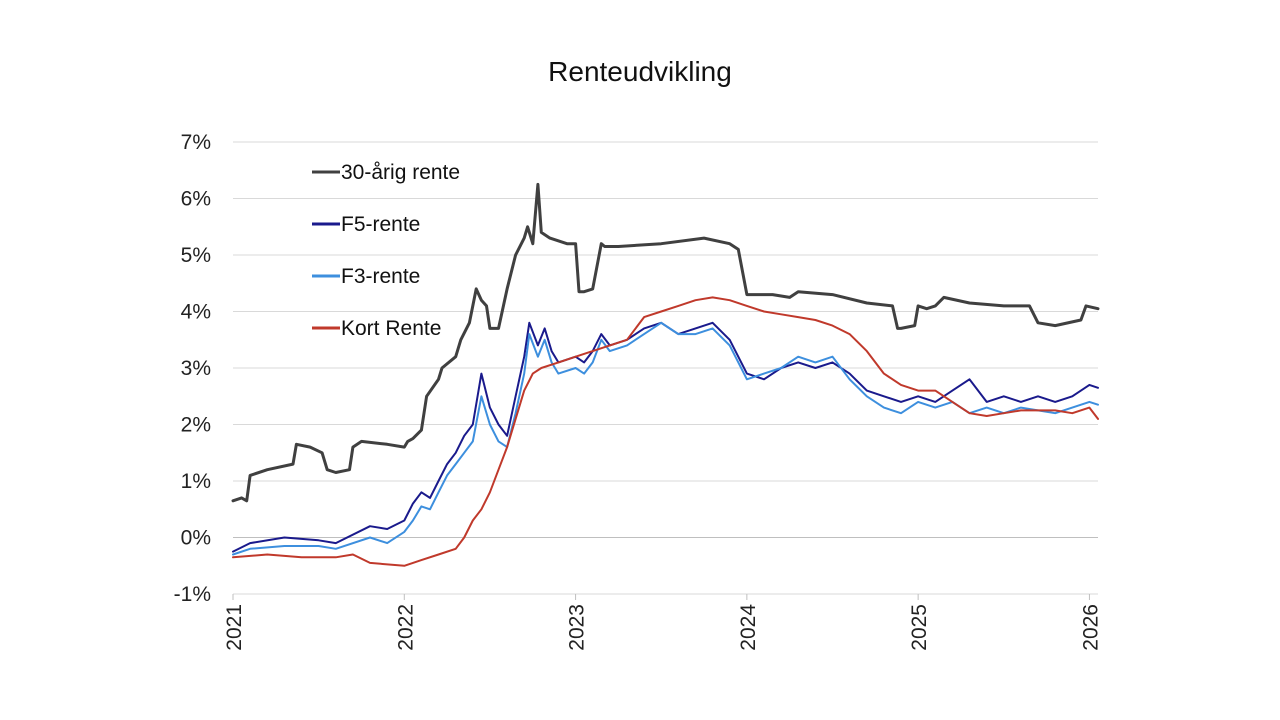 The width and height of the screenshot is (1280, 720). I want to click on y-tick-label: 7%, so click(196, 142).